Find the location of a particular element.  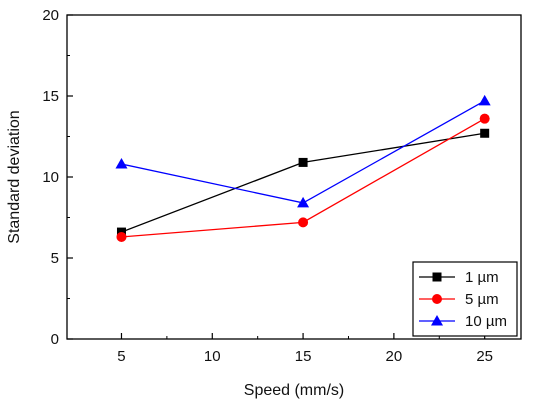

y-axis-title: Standard deviation is located at coordinates (14, 176).